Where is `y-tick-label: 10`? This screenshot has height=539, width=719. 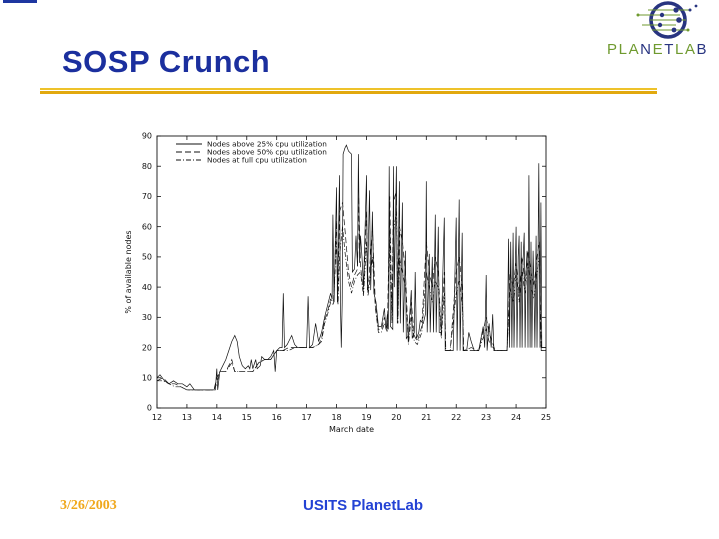
y-tick-label: 10 is located at coordinates (147, 377).